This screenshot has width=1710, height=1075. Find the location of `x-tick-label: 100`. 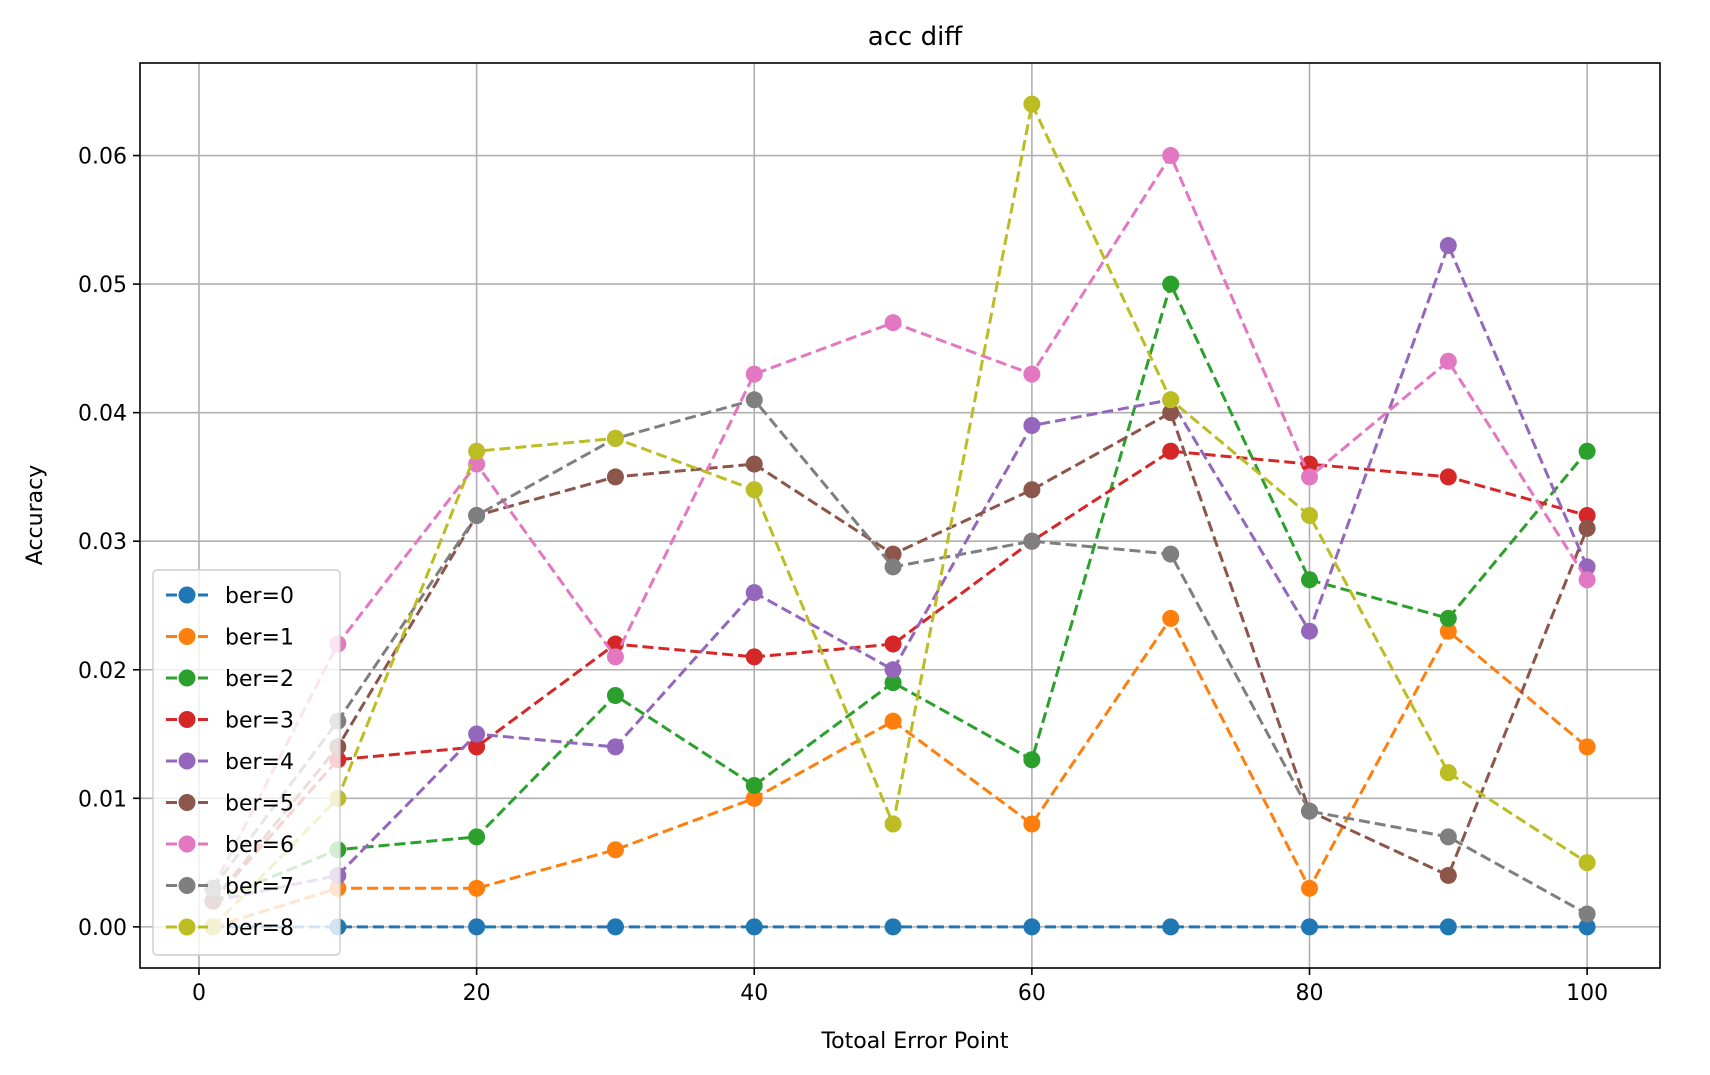

x-tick-label: 100 is located at coordinates (1587, 993).